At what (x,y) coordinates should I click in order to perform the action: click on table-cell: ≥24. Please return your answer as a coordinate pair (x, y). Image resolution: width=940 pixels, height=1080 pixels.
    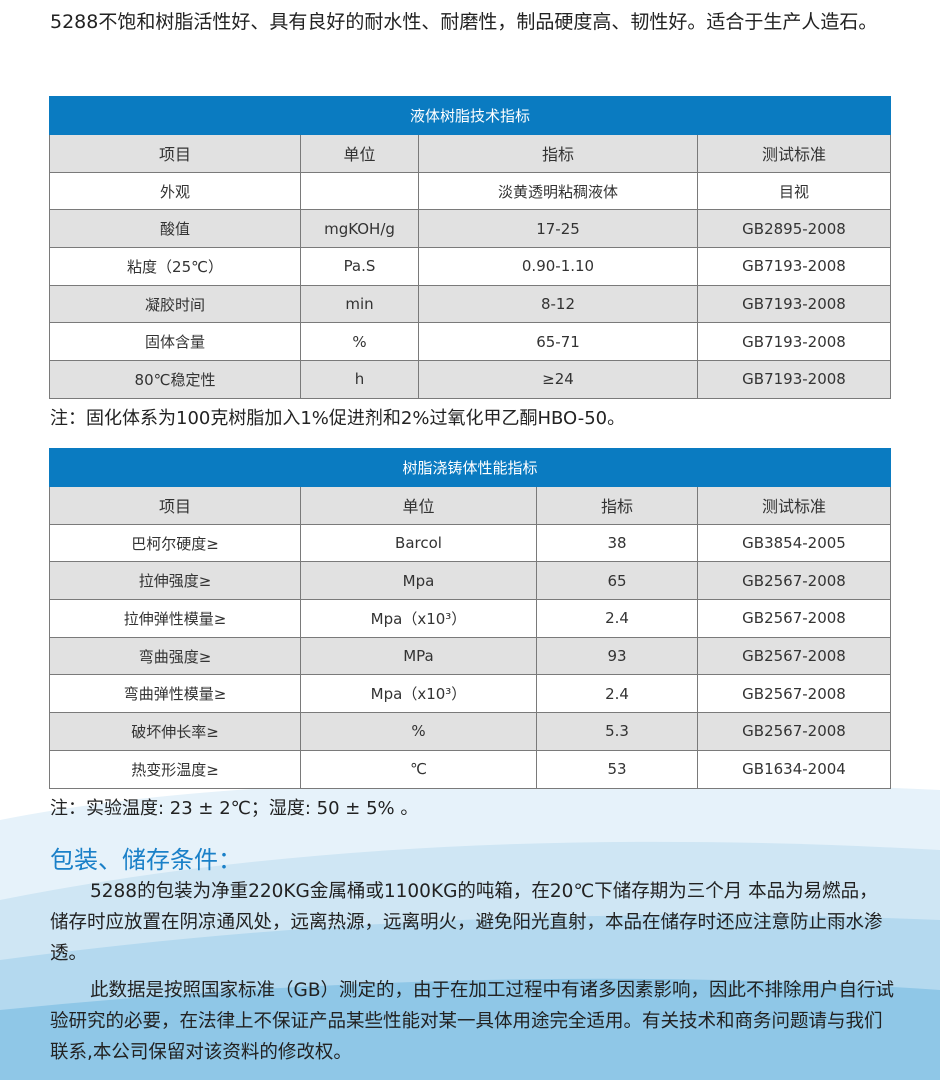
    Looking at the image, I should click on (558, 379).